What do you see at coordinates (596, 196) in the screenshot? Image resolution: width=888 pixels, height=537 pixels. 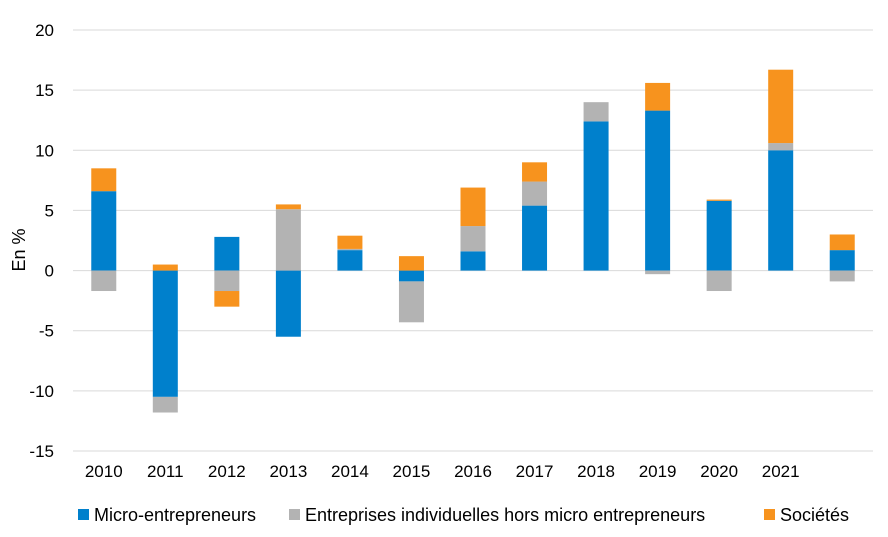 I see `bar-series0-2018` at bounding box center [596, 196].